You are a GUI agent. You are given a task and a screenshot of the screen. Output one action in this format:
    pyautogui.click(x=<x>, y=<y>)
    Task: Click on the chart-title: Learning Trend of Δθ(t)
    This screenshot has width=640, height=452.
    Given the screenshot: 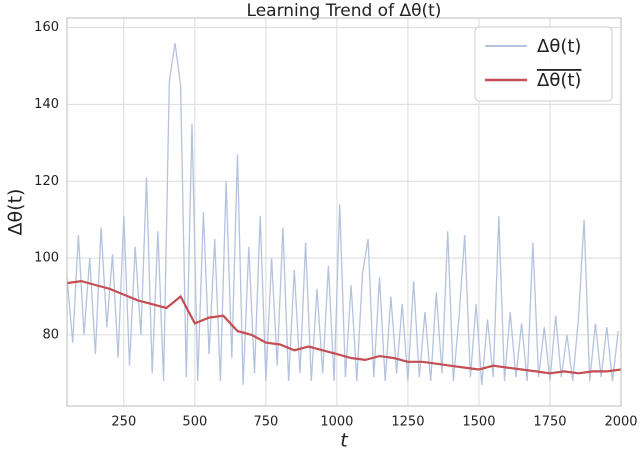 What is the action you would take?
    pyautogui.click(x=344, y=11)
    